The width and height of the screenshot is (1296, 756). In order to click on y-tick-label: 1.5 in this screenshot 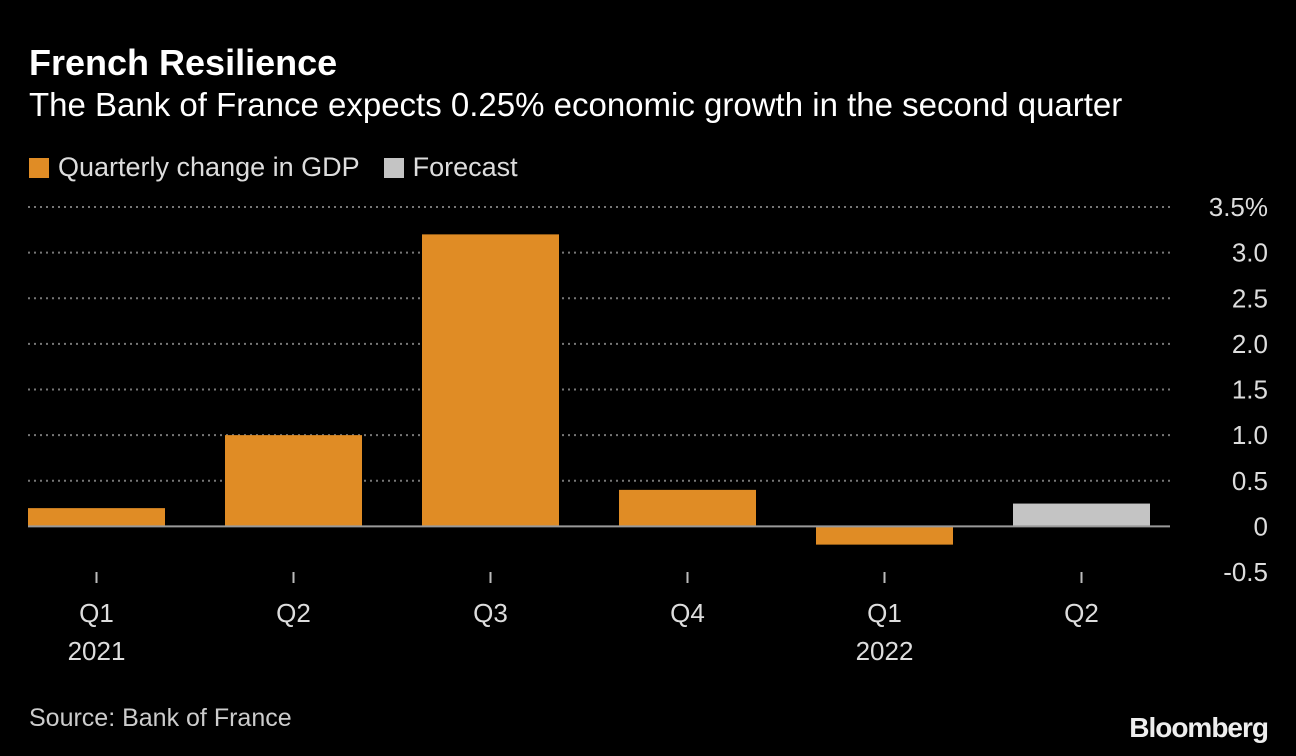, I will do `click(1250, 390)`.